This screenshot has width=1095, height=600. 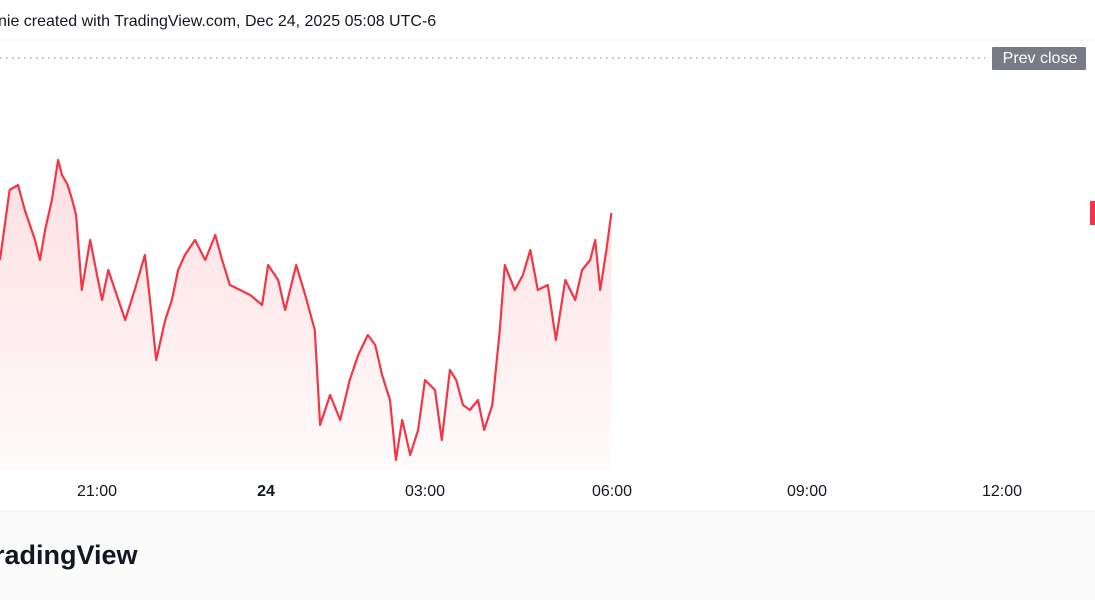 I want to click on last-price-marker, so click(x=1092, y=213).